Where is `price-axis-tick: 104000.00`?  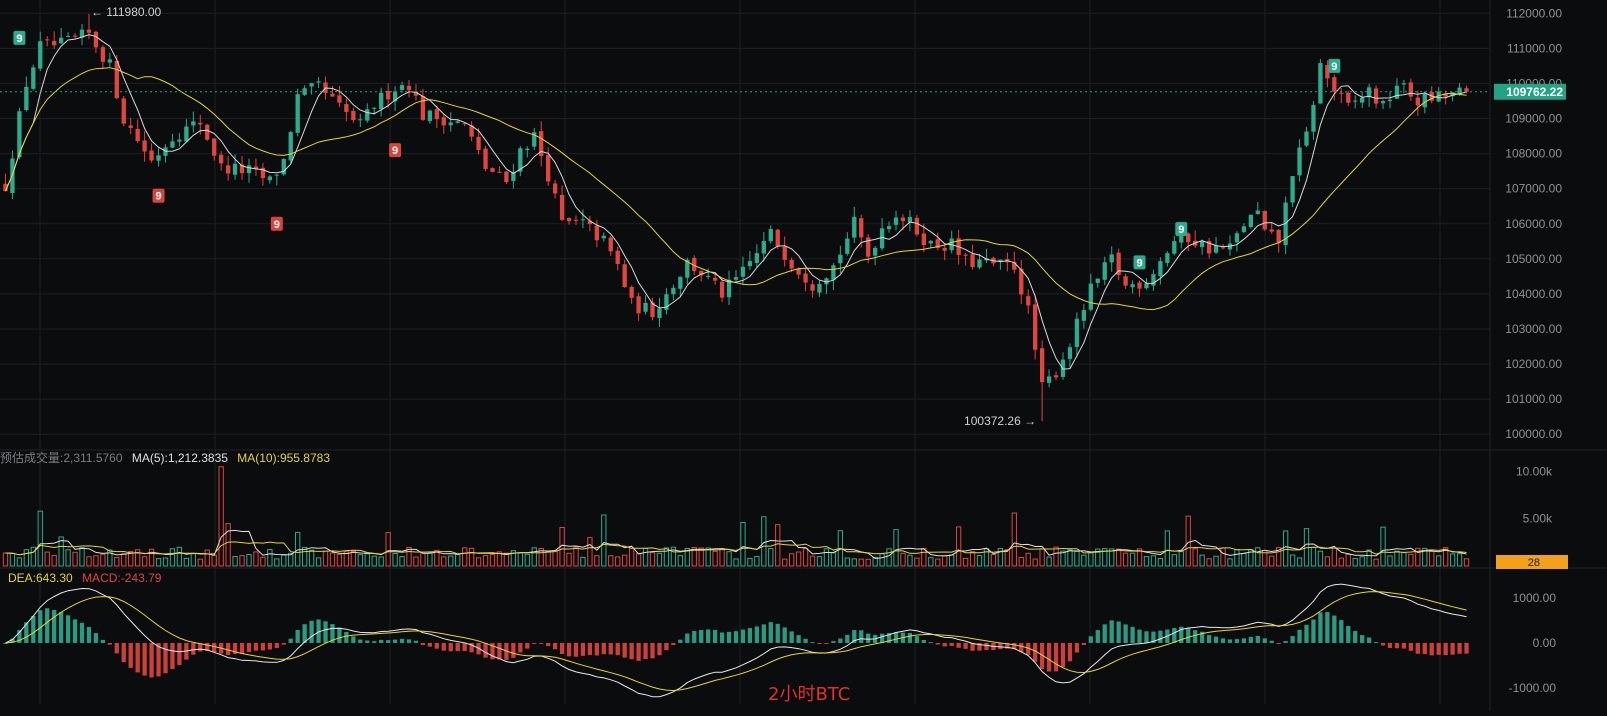 price-axis-tick: 104000.00 is located at coordinates (1533, 294).